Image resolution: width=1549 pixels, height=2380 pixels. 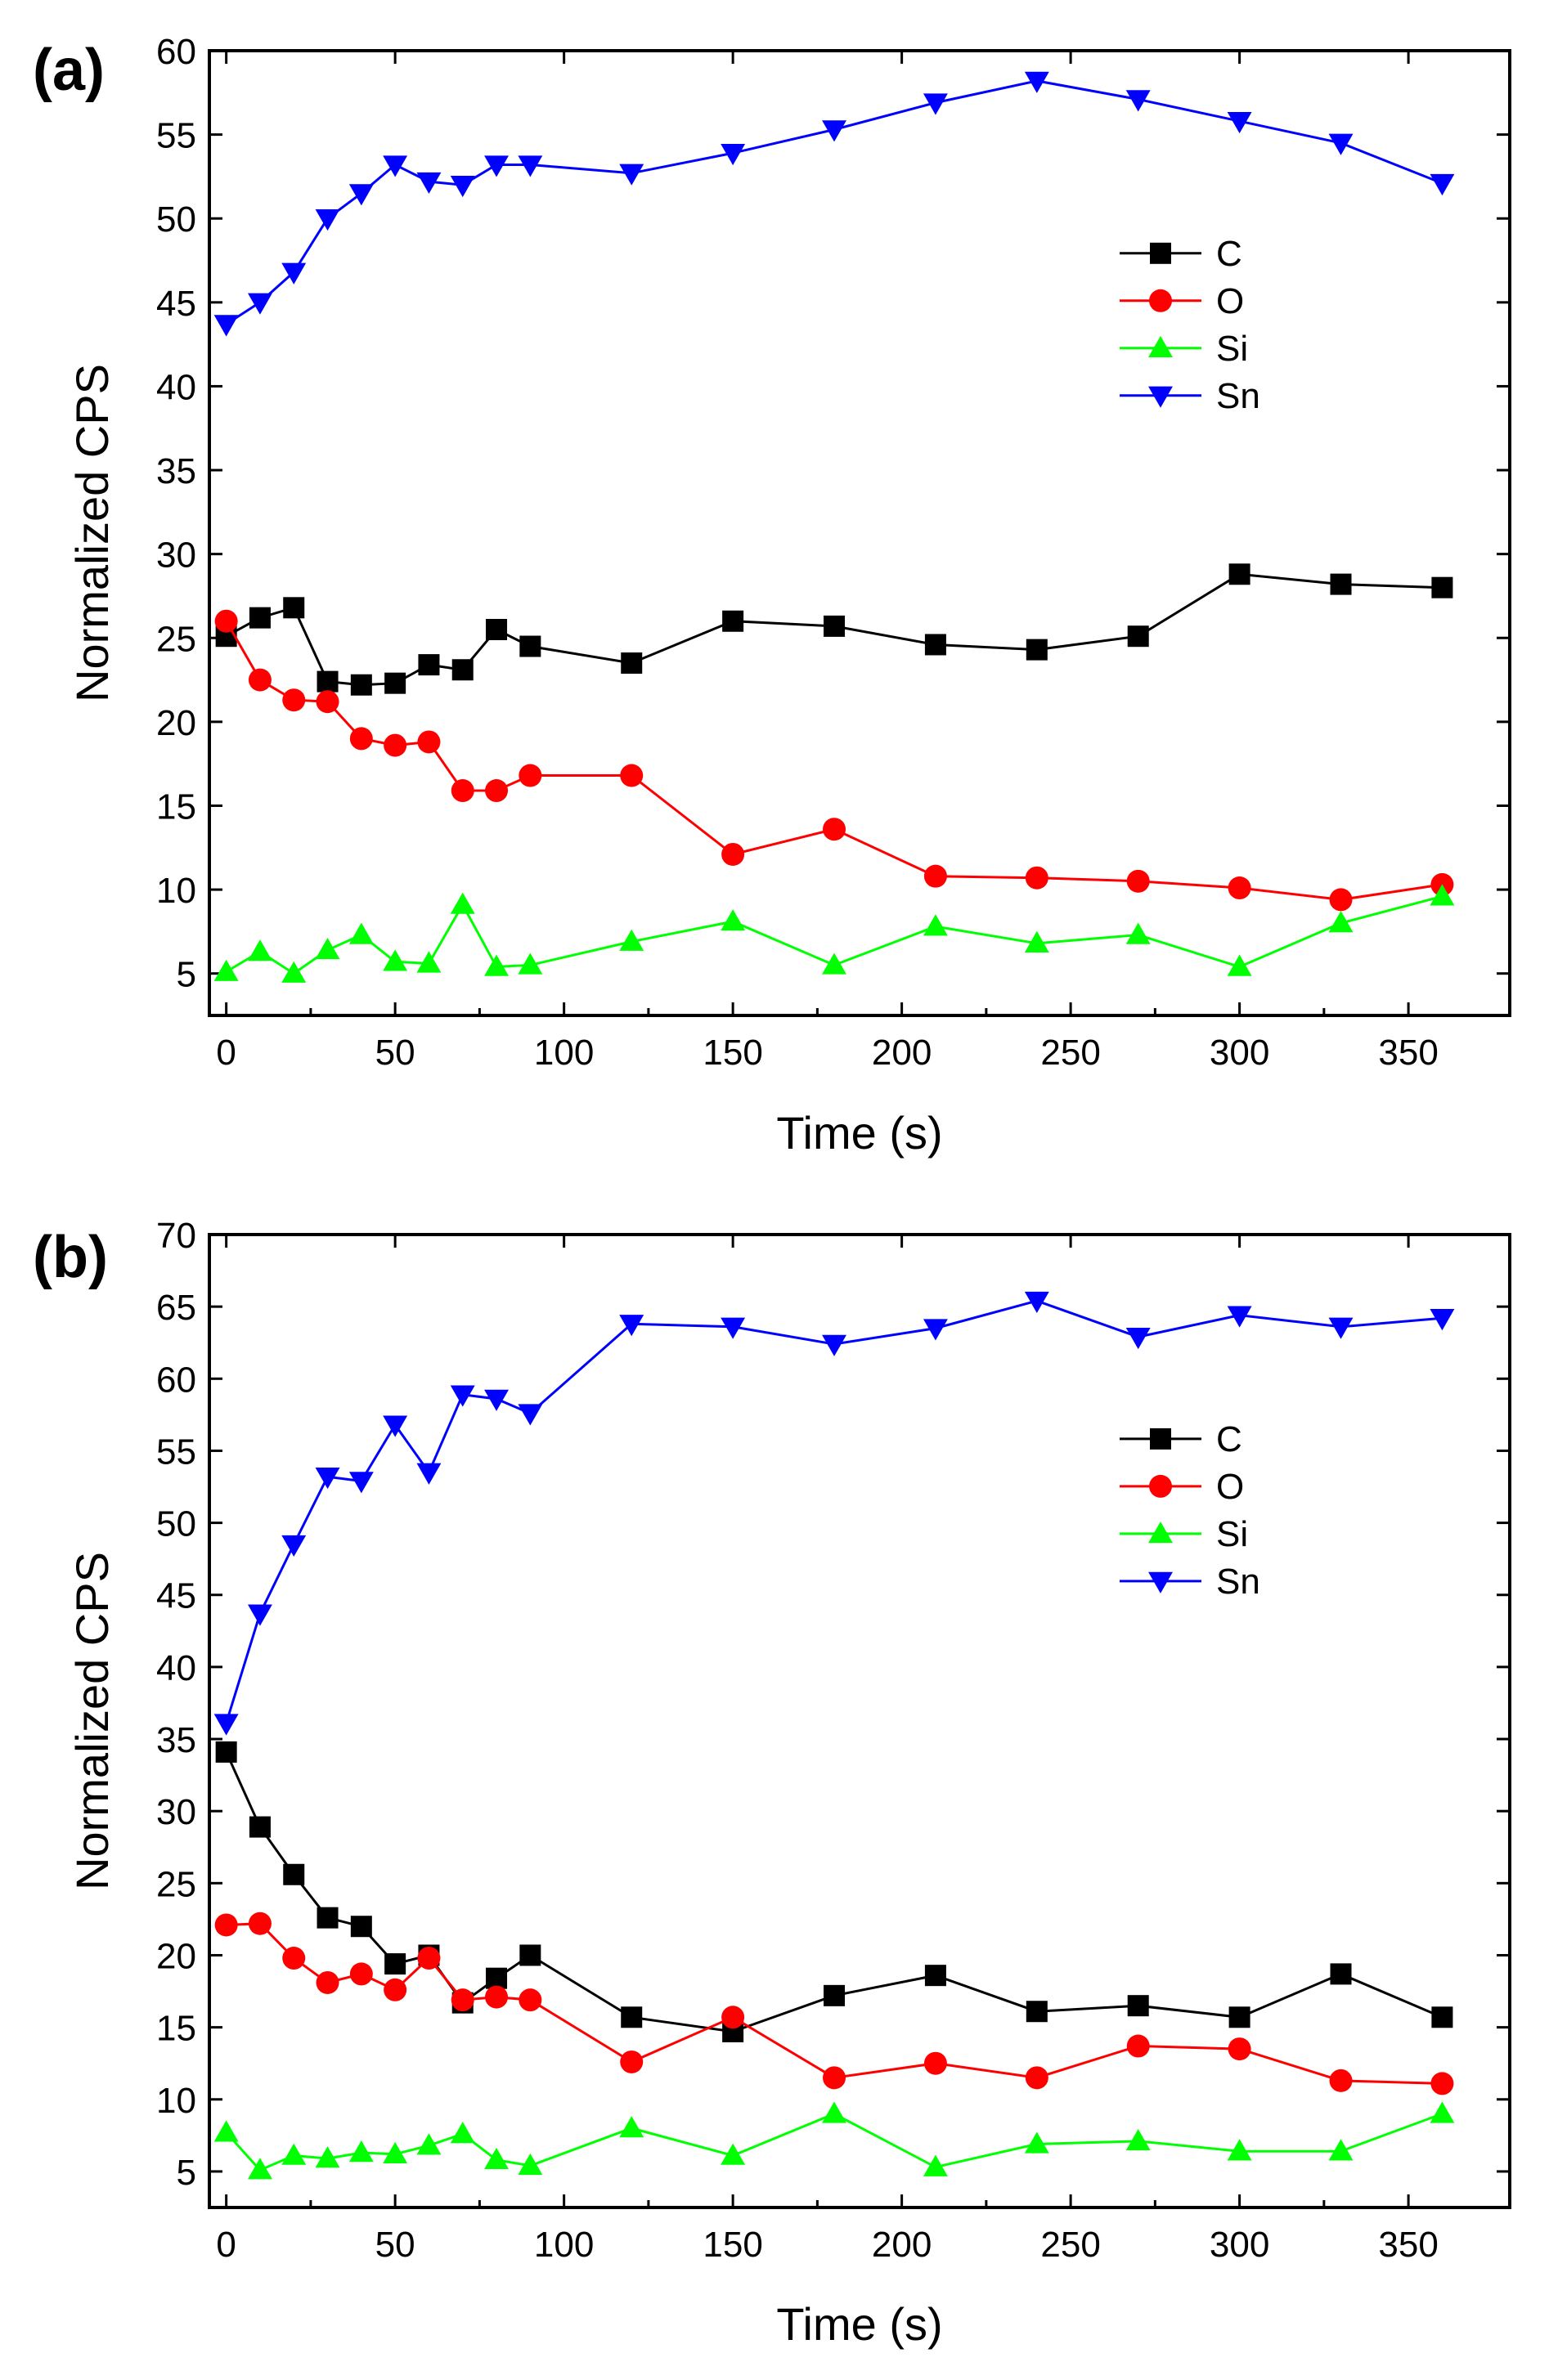 I want to click on x-tick-label: 350, so click(x=1408, y=1053).